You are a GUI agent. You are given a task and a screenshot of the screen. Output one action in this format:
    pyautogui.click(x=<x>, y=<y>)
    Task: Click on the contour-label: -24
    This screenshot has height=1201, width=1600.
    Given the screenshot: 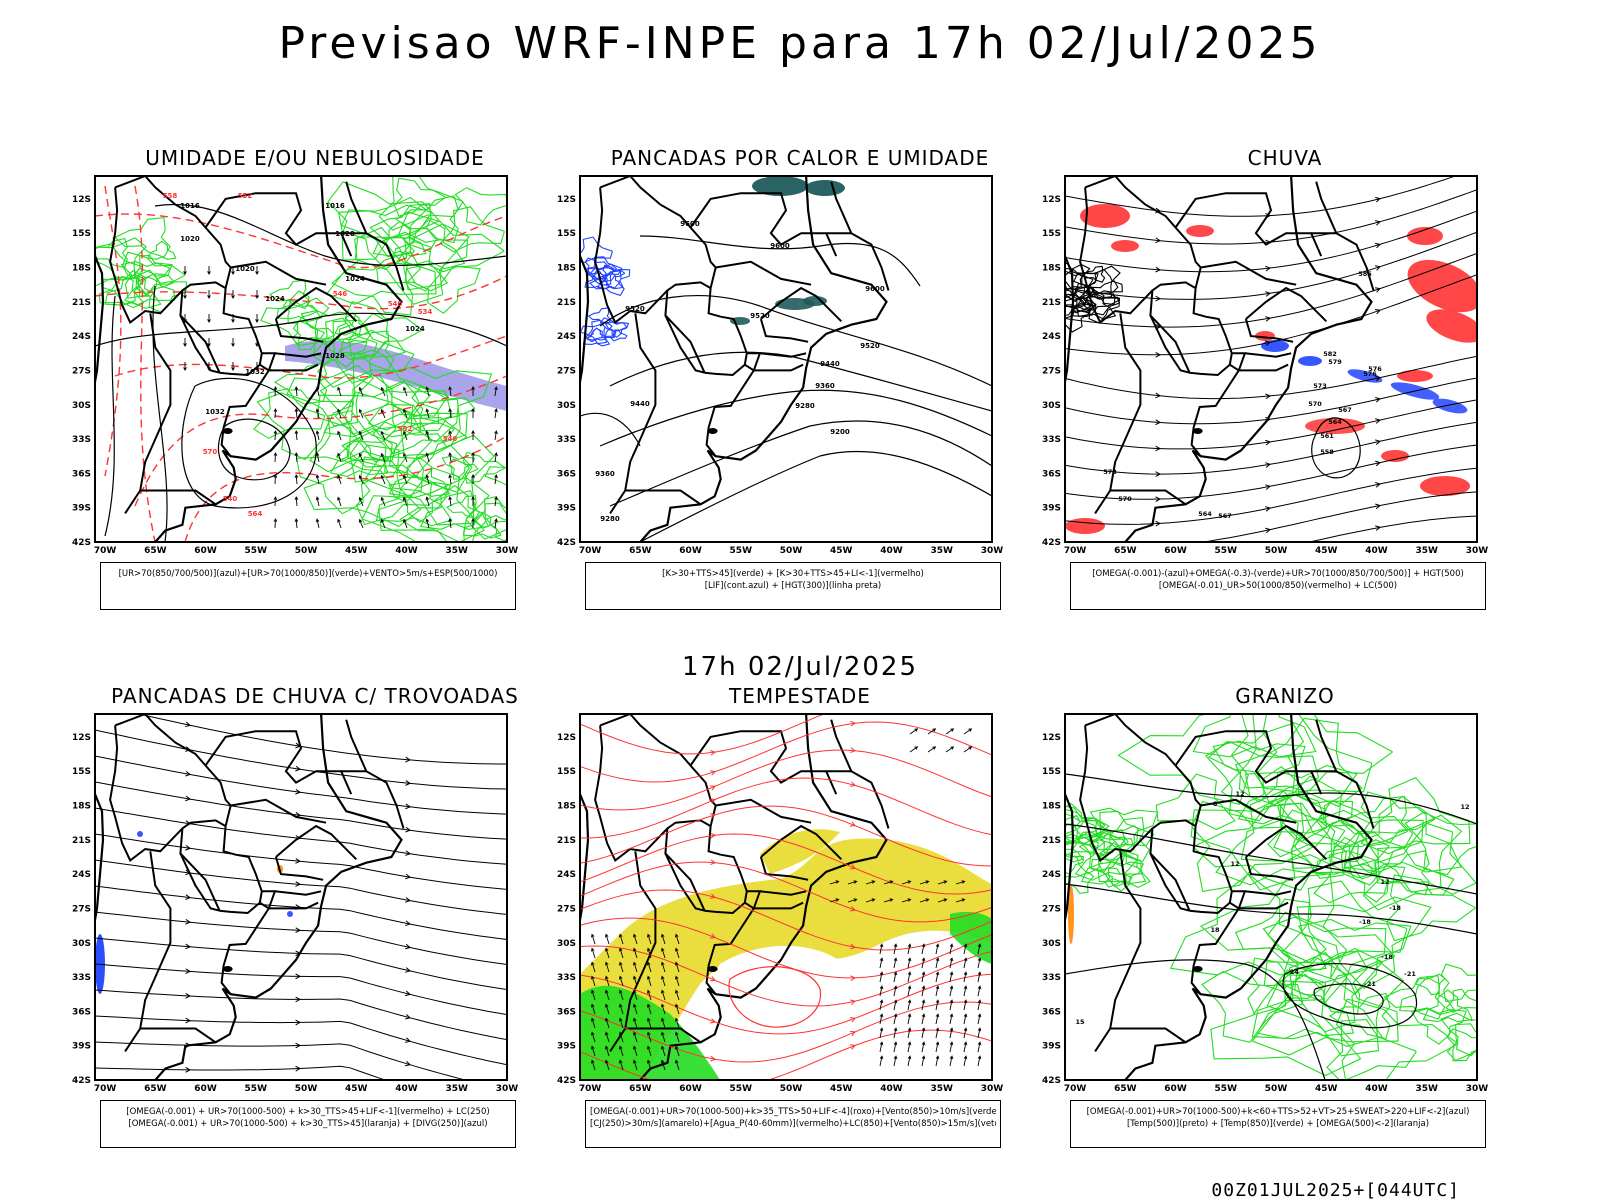 What is the action you would take?
    pyautogui.click(x=1293, y=972)
    